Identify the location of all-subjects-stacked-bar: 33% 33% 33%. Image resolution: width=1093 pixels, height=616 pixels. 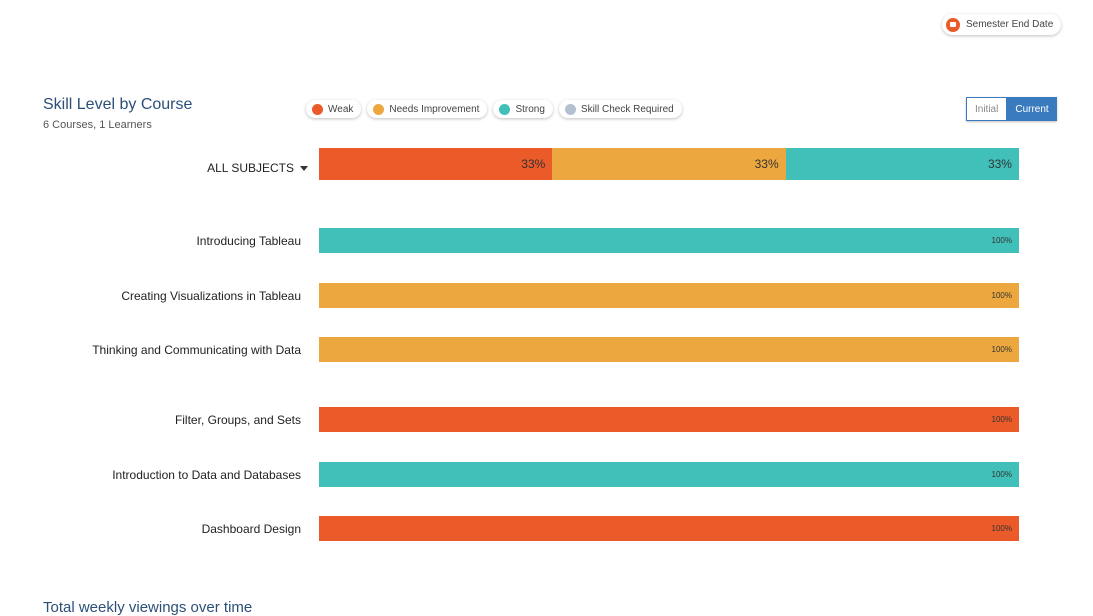
(669, 164).